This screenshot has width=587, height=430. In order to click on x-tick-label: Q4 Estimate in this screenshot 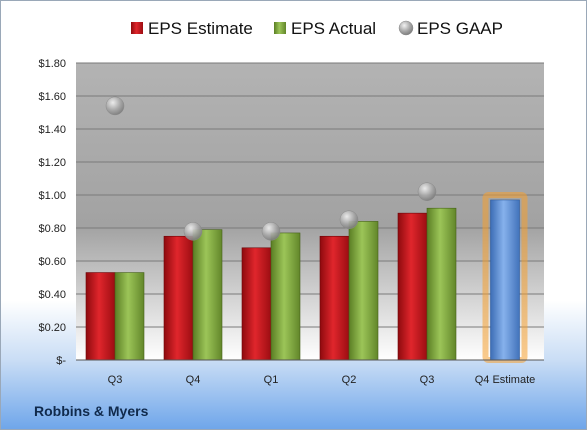, I will do `click(505, 380)`.